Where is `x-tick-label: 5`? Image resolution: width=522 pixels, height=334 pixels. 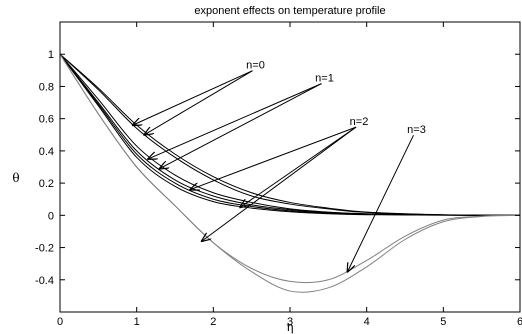
x-tick-label: 5 is located at coordinates (443, 322).